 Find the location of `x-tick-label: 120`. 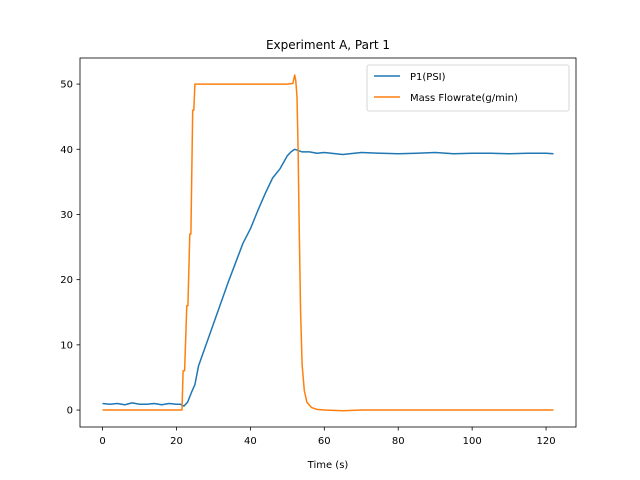

x-tick-label: 120 is located at coordinates (546, 441).